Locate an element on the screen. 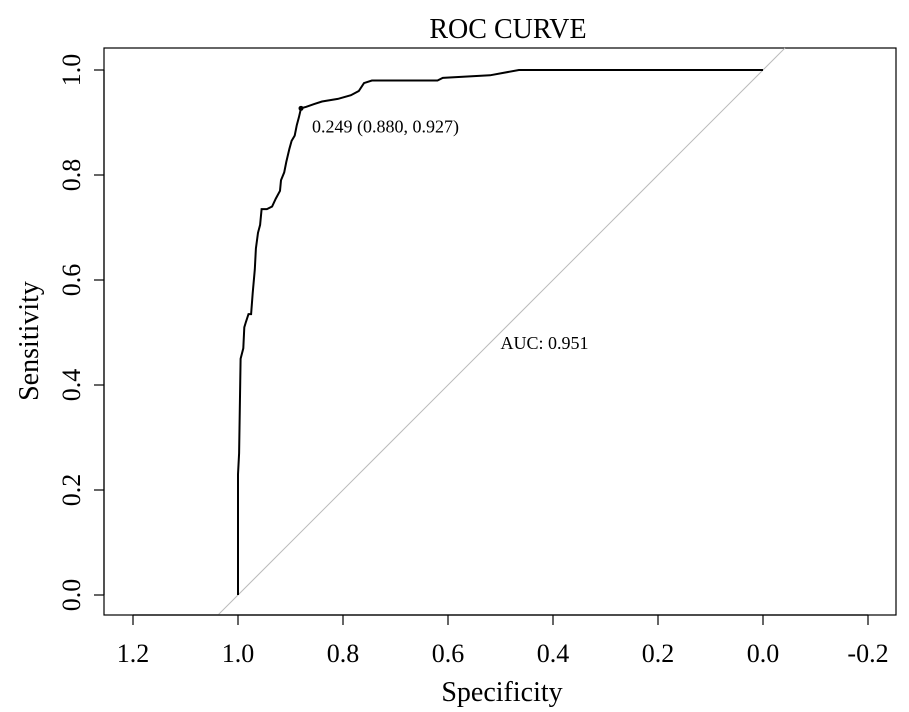  x-axis-title: Specificity is located at coordinates (501, 692).